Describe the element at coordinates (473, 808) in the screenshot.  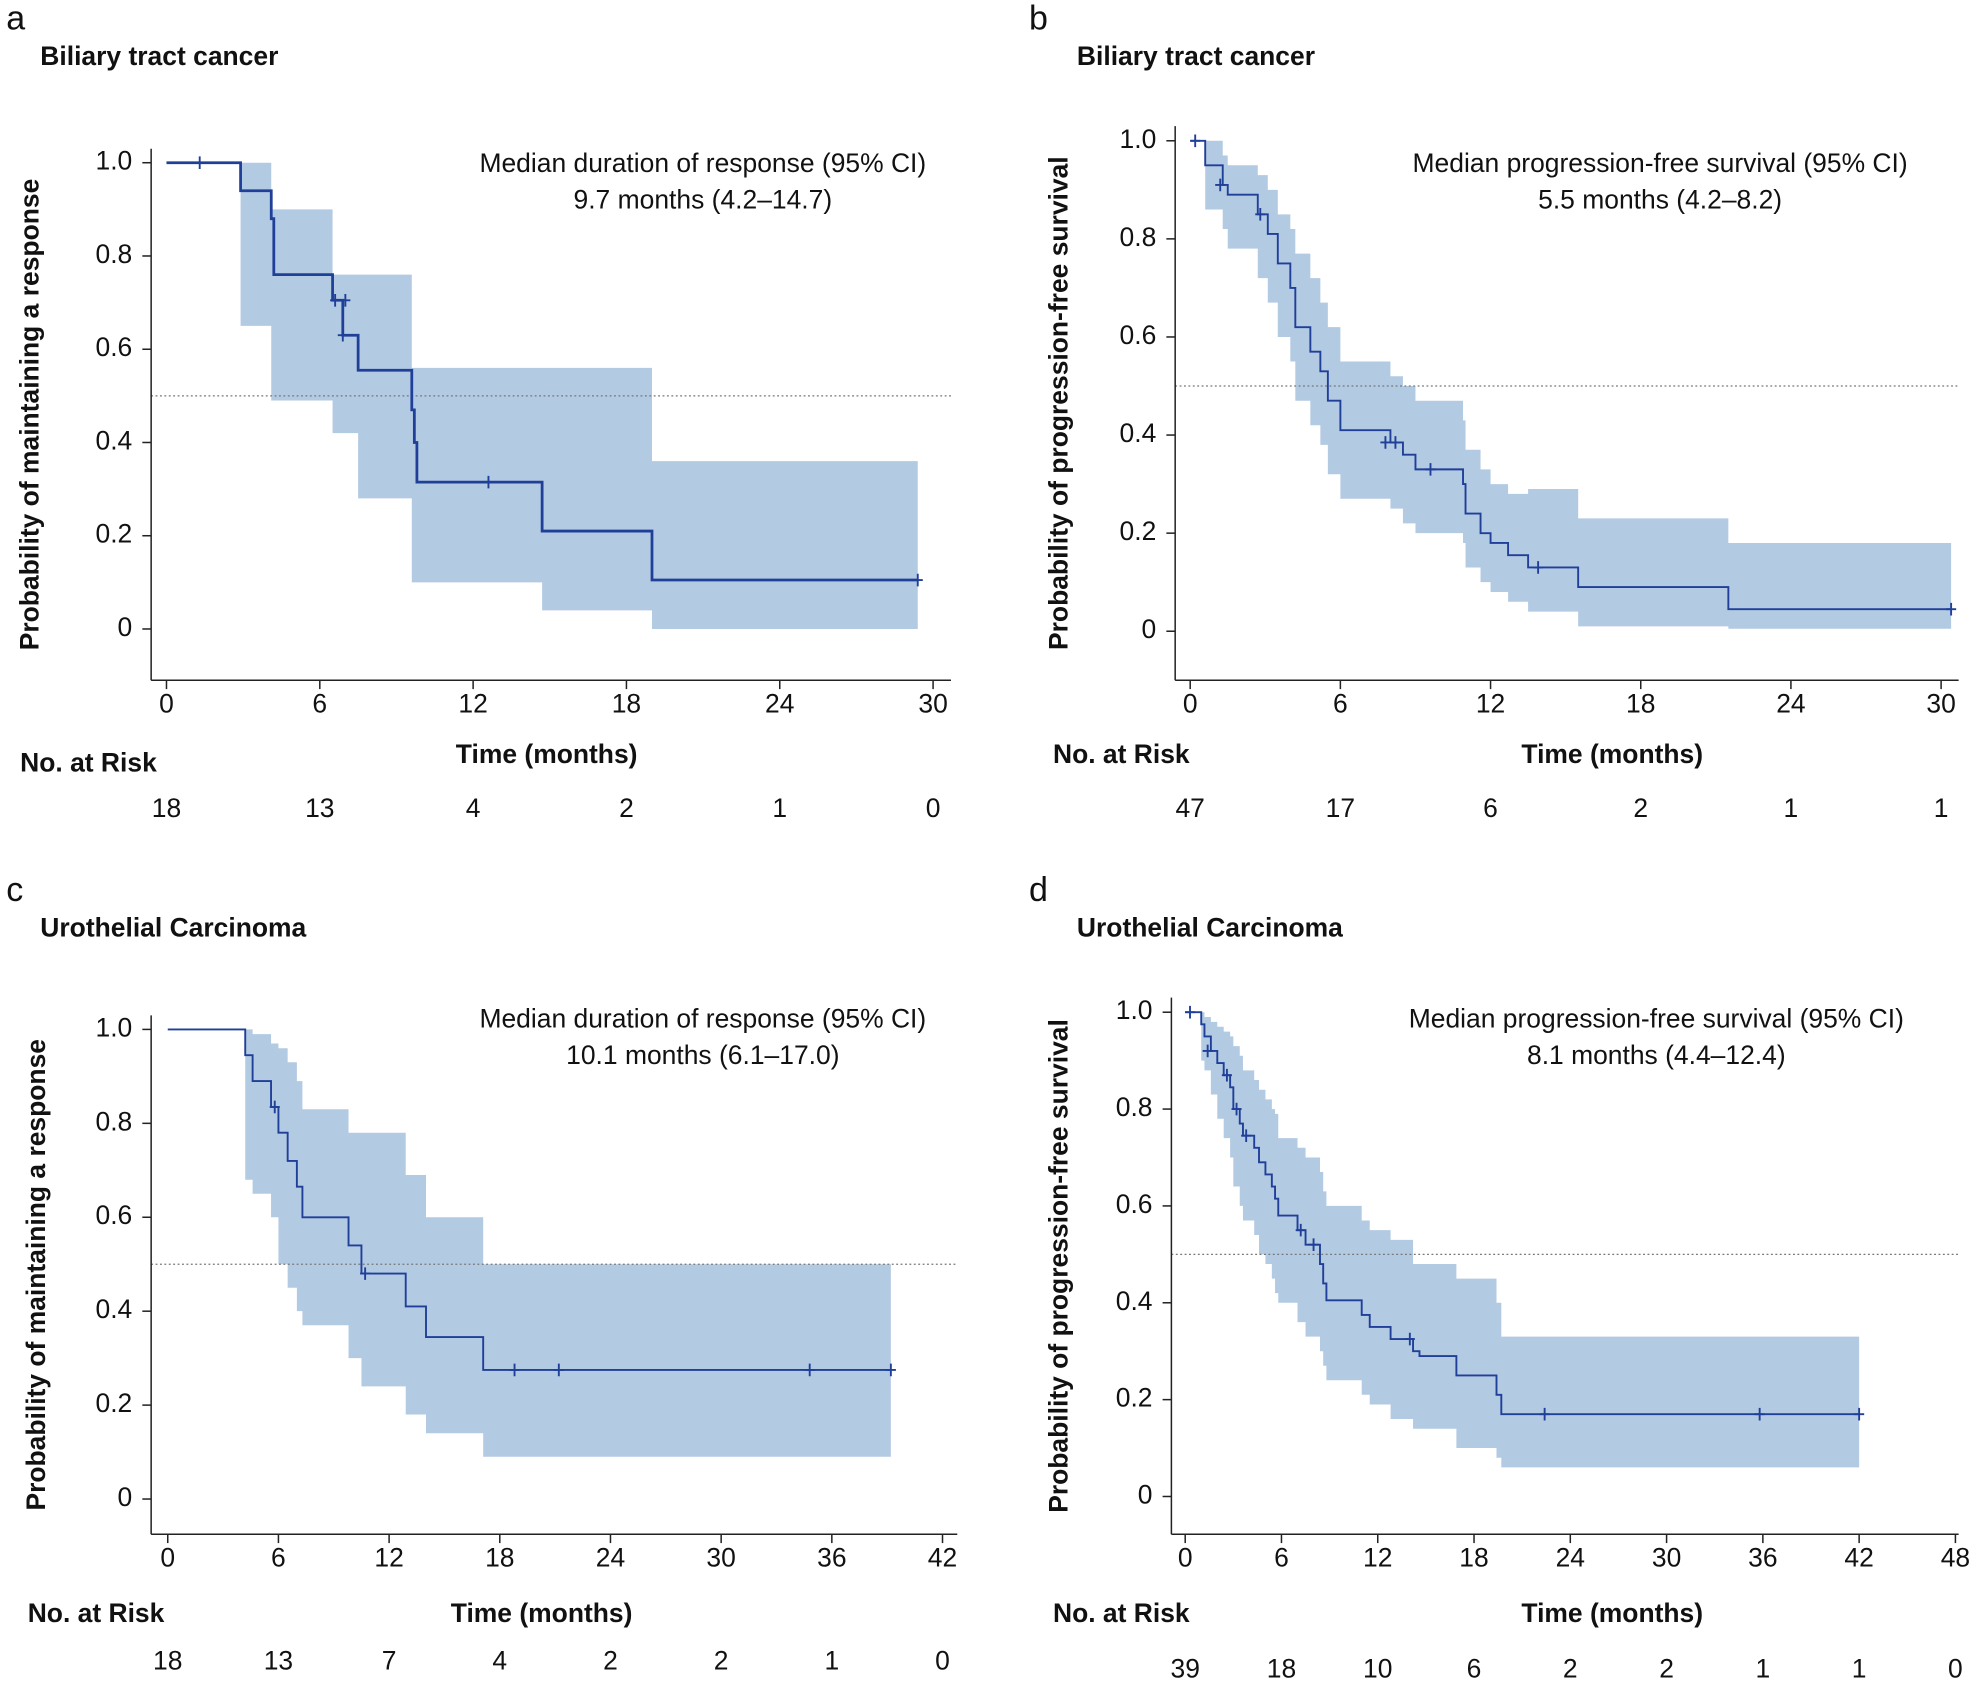
I see `at-risk-count: 4` at that location.